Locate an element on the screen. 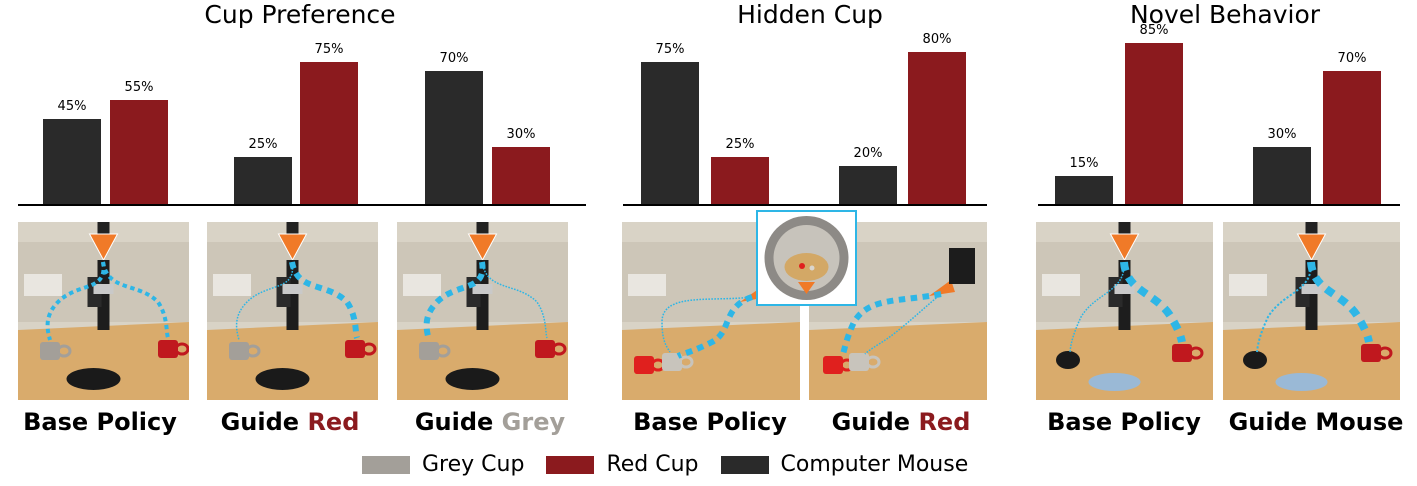 The width and height of the screenshot is (1417, 486). caption-p1-0: Base Policy is located at coordinates (105, 422).